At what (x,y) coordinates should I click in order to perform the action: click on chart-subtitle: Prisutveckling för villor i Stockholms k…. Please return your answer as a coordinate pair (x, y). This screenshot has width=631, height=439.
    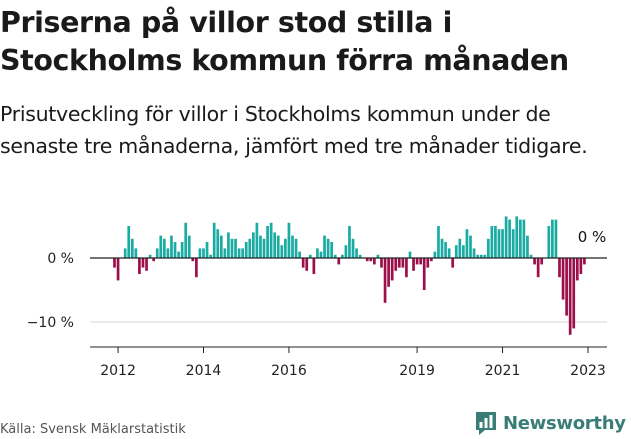
    Looking at the image, I should click on (294, 130).